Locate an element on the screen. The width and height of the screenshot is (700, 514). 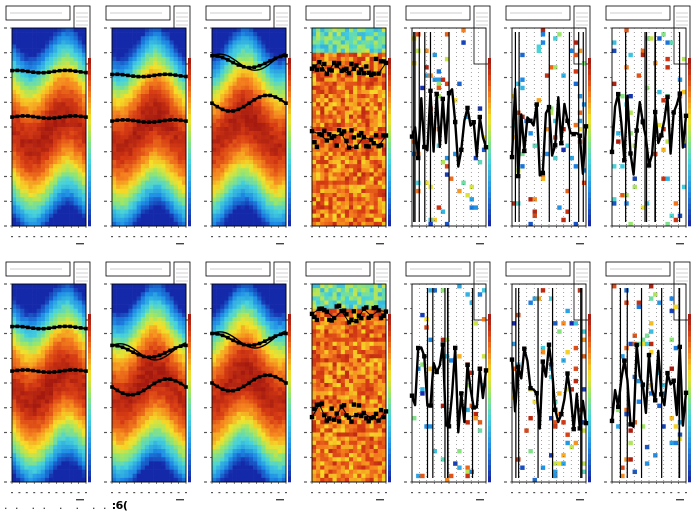
y-tick-label is located at coordinates (105, 152).